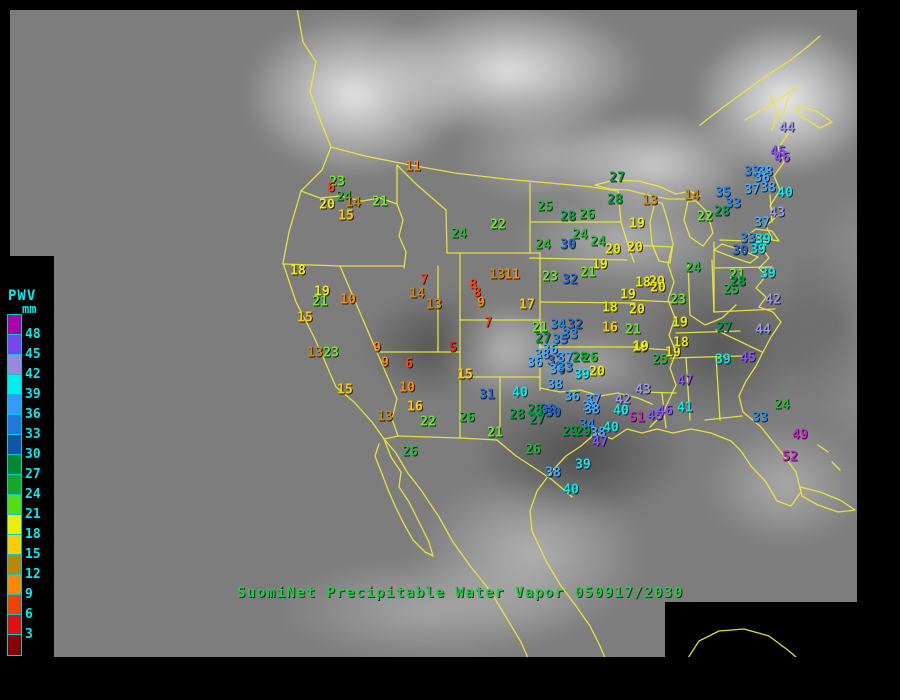 The image size is (900, 700). Describe the element at coordinates (500, 286) in the screenshot. I see `wy-borders` at that location.